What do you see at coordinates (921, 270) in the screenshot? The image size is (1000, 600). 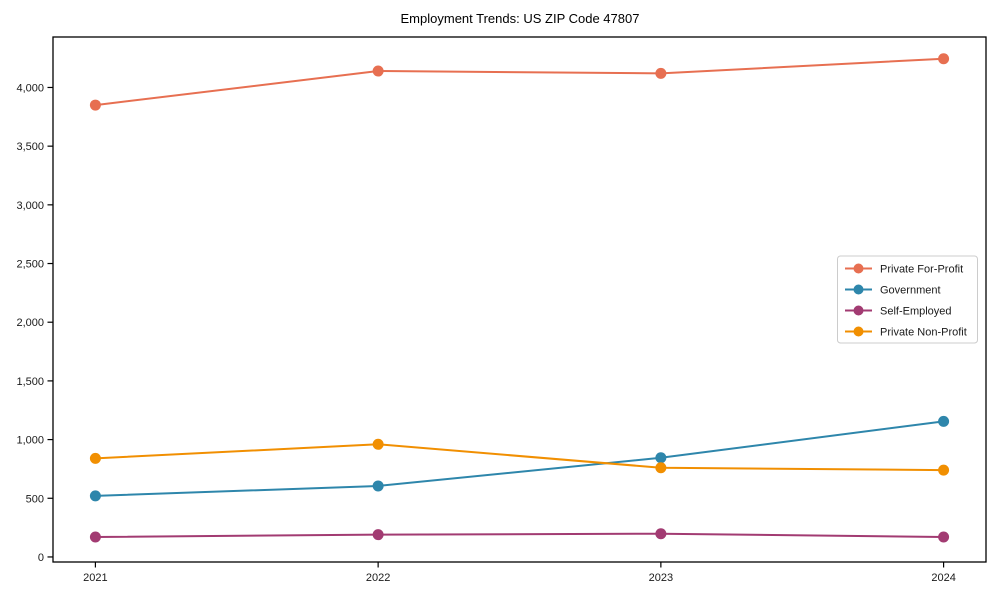 I see `legend-label: Private For-Profit` at bounding box center [921, 270].